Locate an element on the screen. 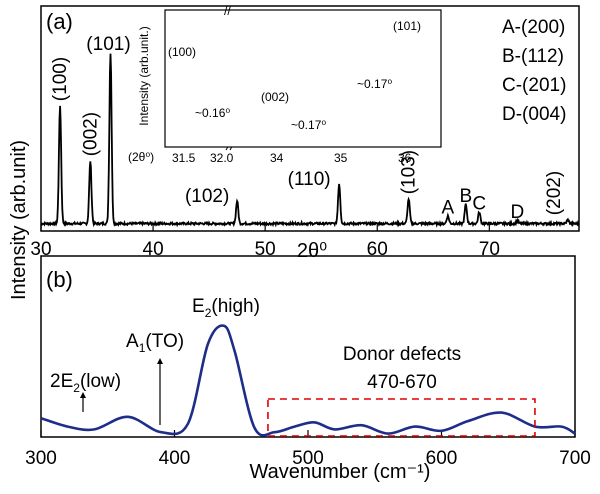 This screenshot has height=494, width=600. inset-y-axis-title: Intensity (arb.unit.) is located at coordinates (144, 75).